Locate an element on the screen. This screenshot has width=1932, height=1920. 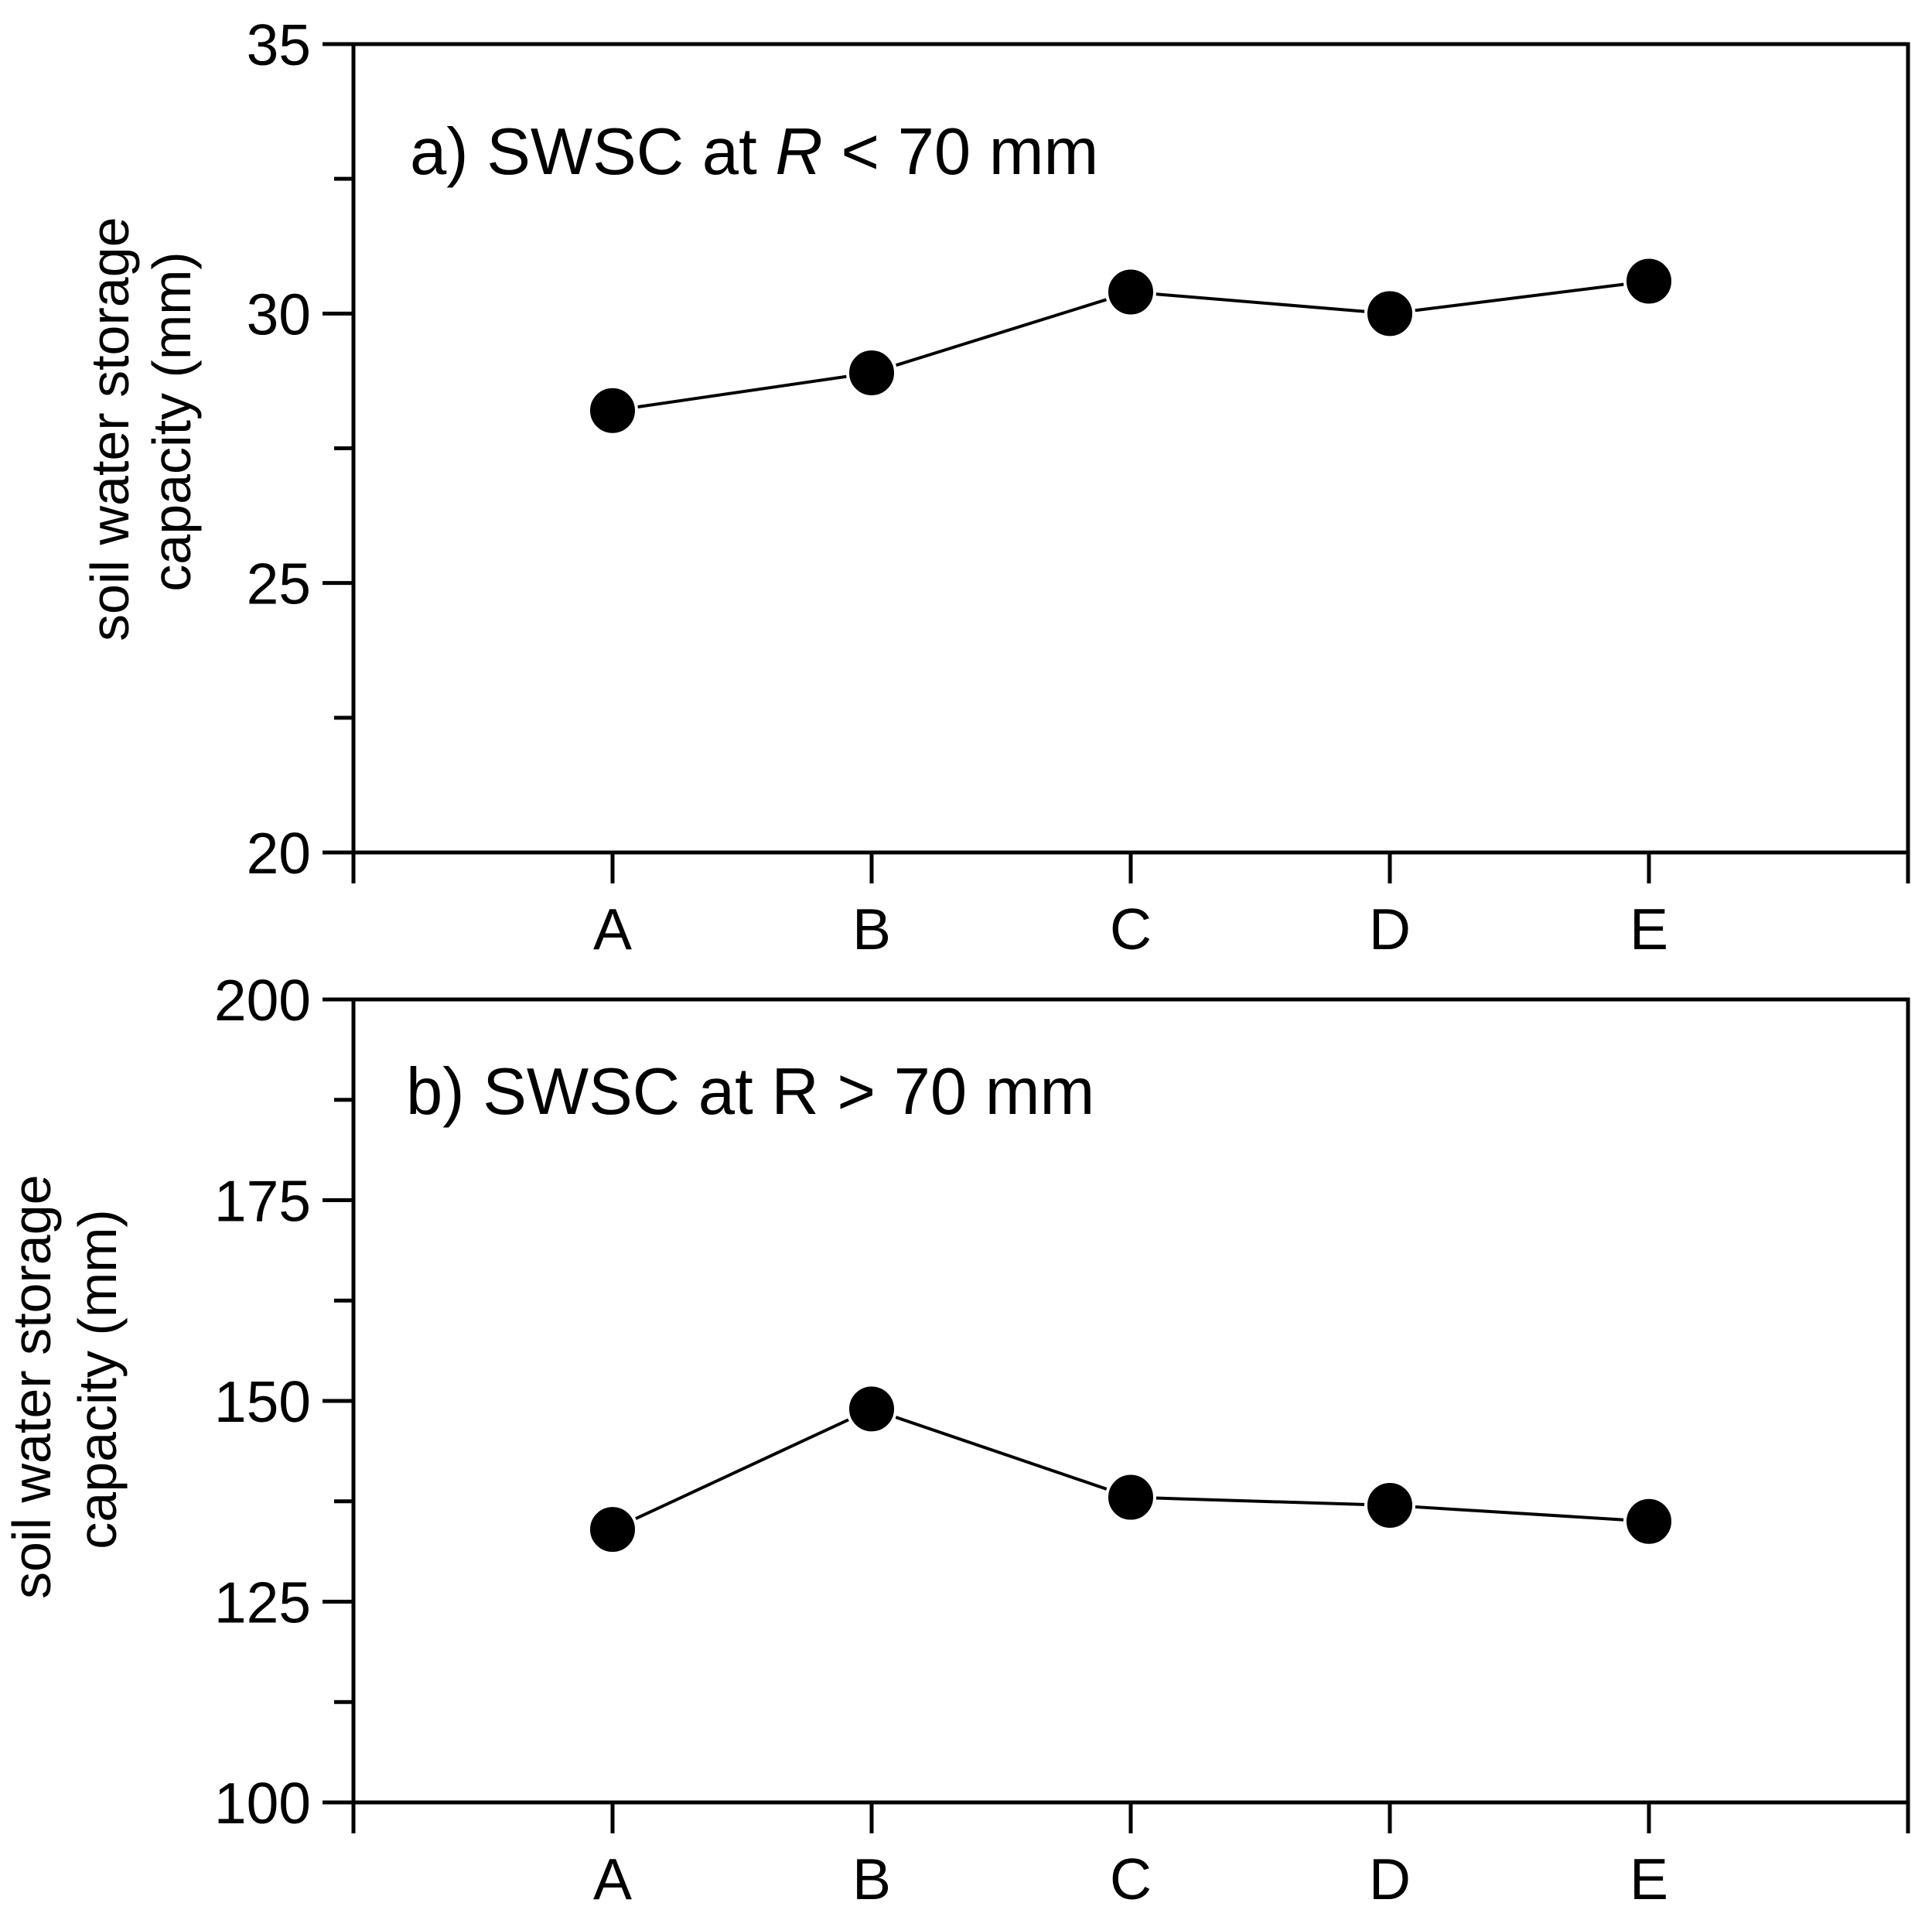
y-tick-label: 100 is located at coordinates (262, 1804).